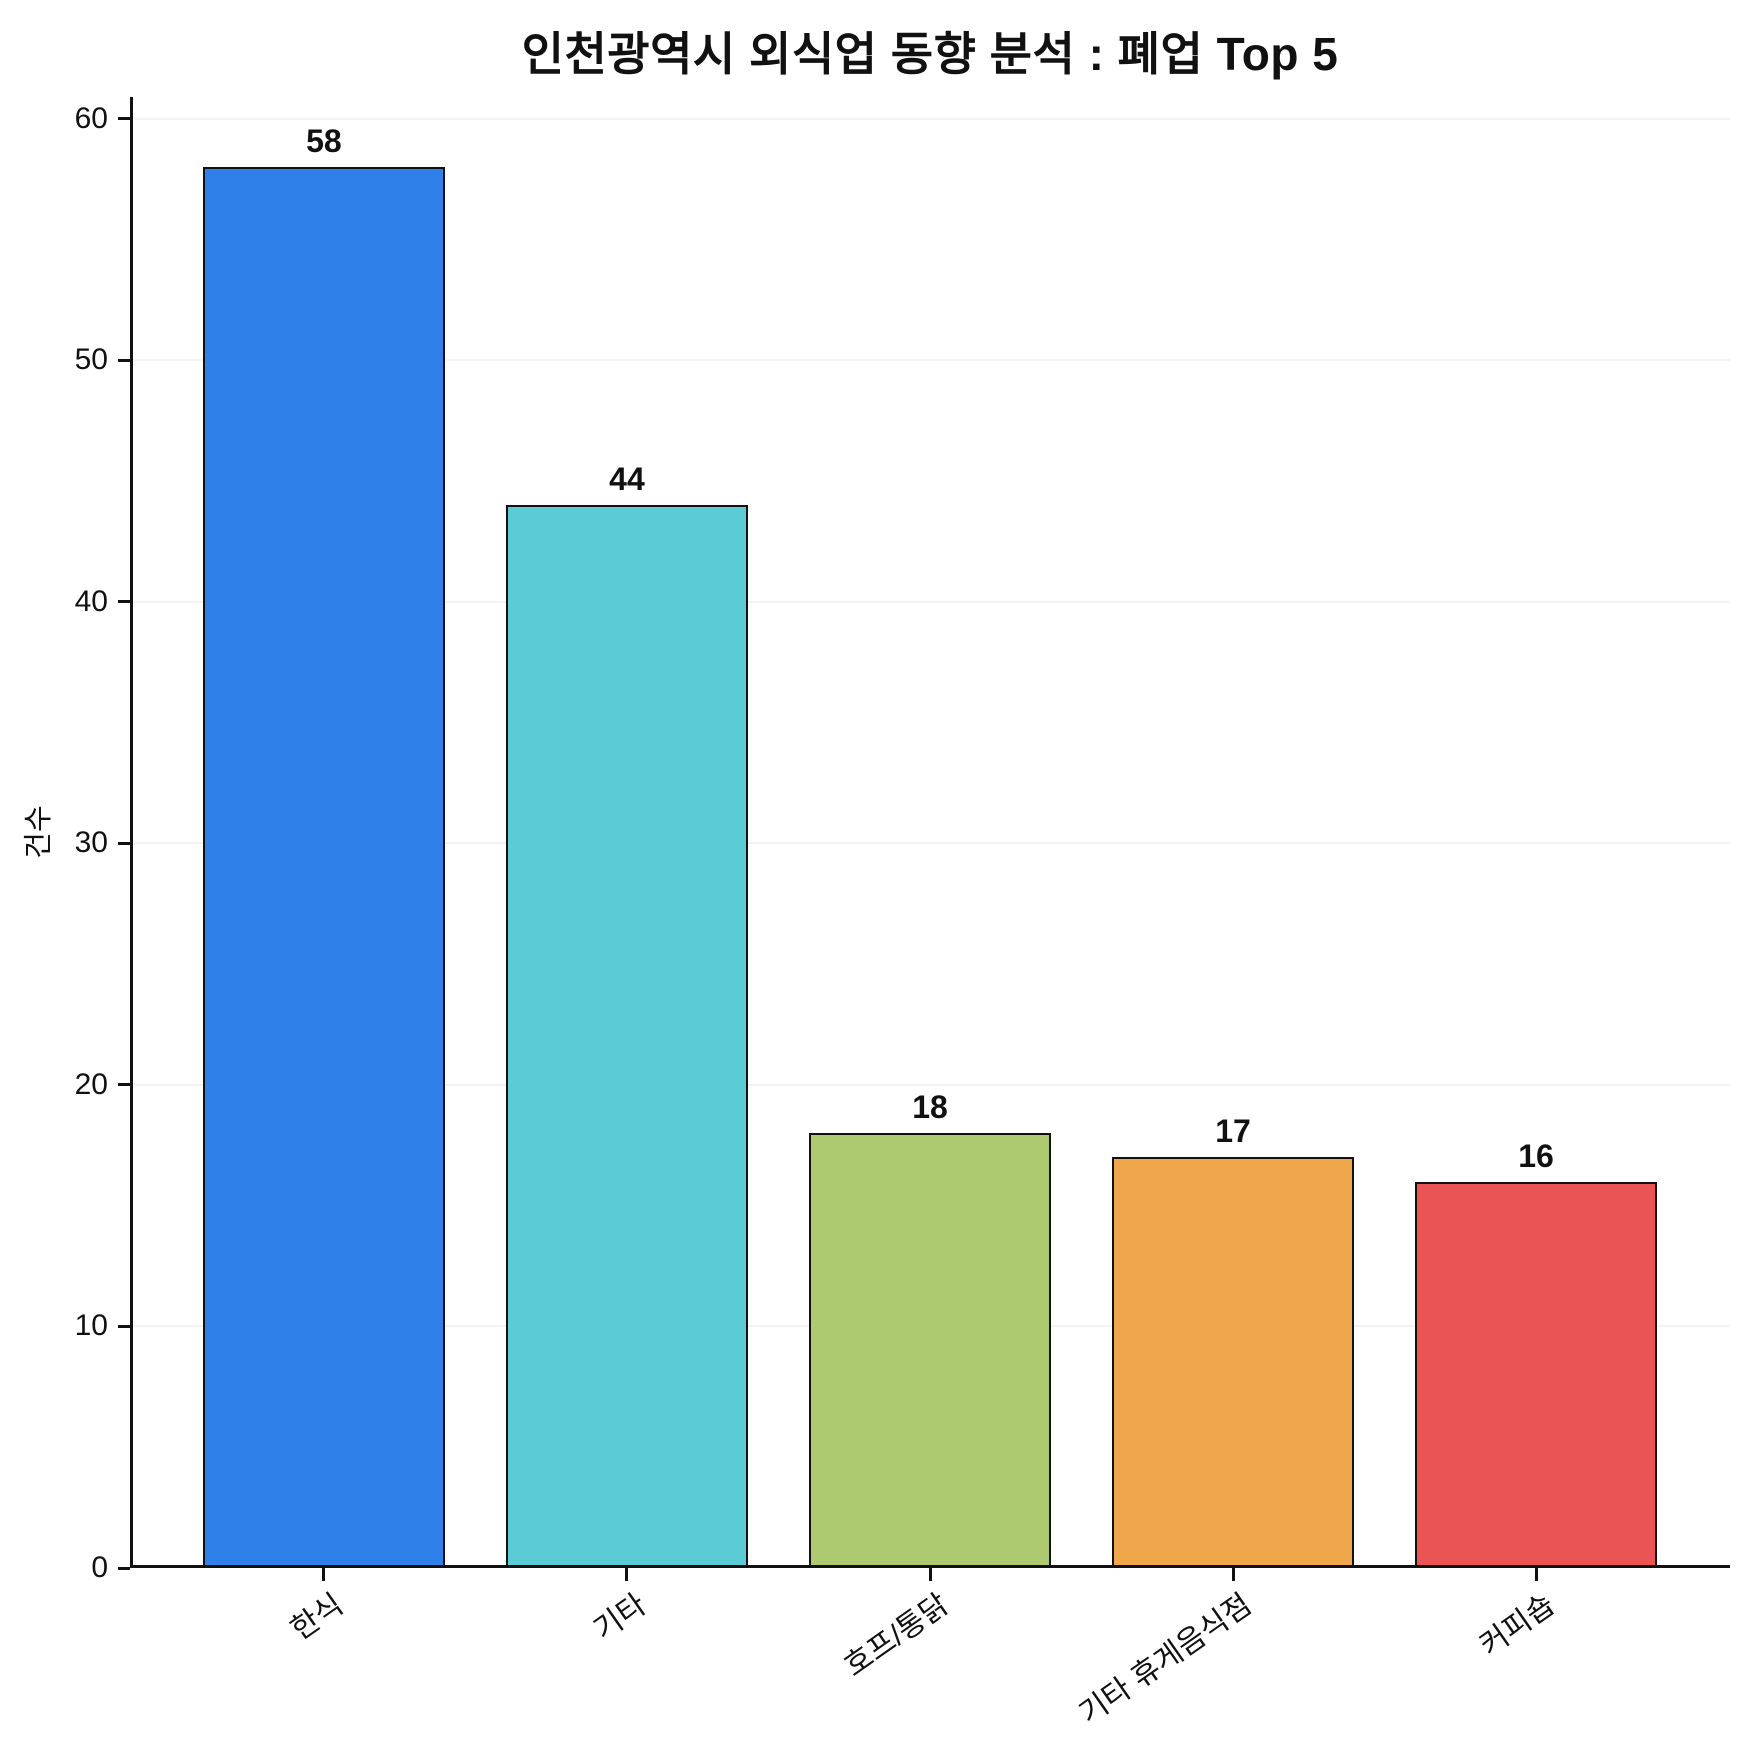  Describe the element at coordinates (1517, 1625) in the screenshot. I see `x-tick-label: 커피숍` at that location.